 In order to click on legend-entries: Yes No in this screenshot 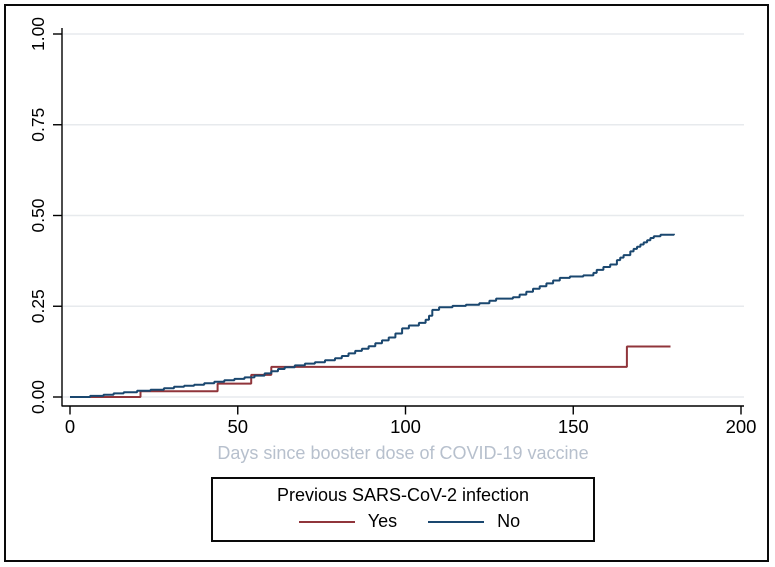, I will do `click(403, 521)`.